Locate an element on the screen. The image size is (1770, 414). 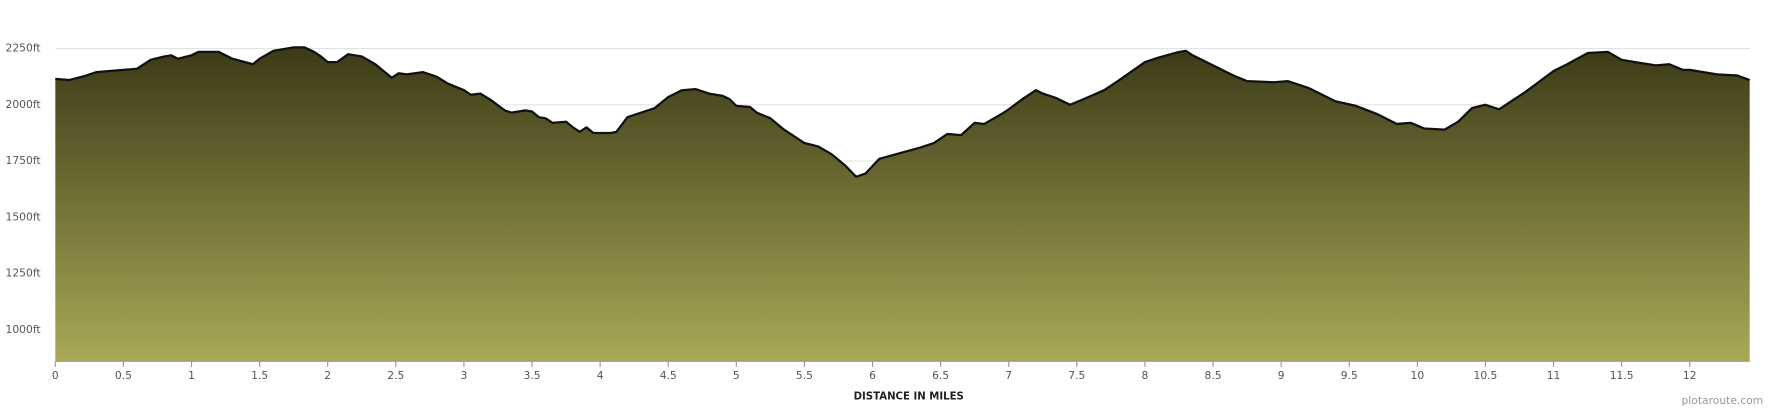
x-tick-label: 9.5 is located at coordinates (1349, 375).